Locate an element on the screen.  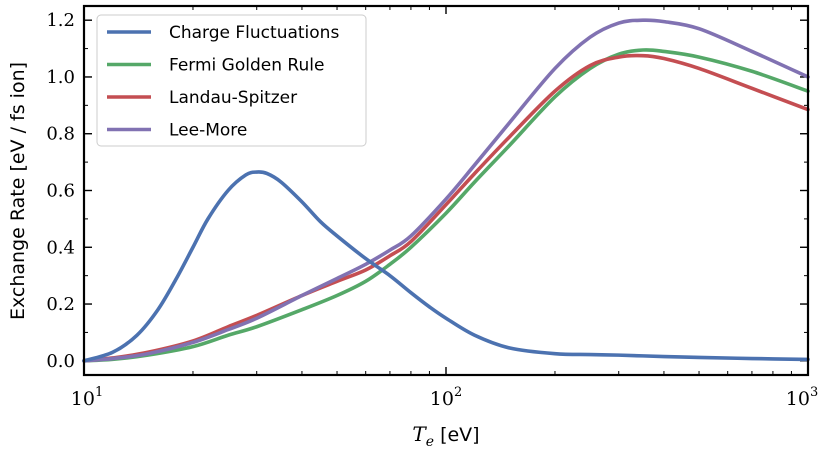
legend-label-fermi-golden-rule: Fermi Golden Rule is located at coordinates (246, 66).